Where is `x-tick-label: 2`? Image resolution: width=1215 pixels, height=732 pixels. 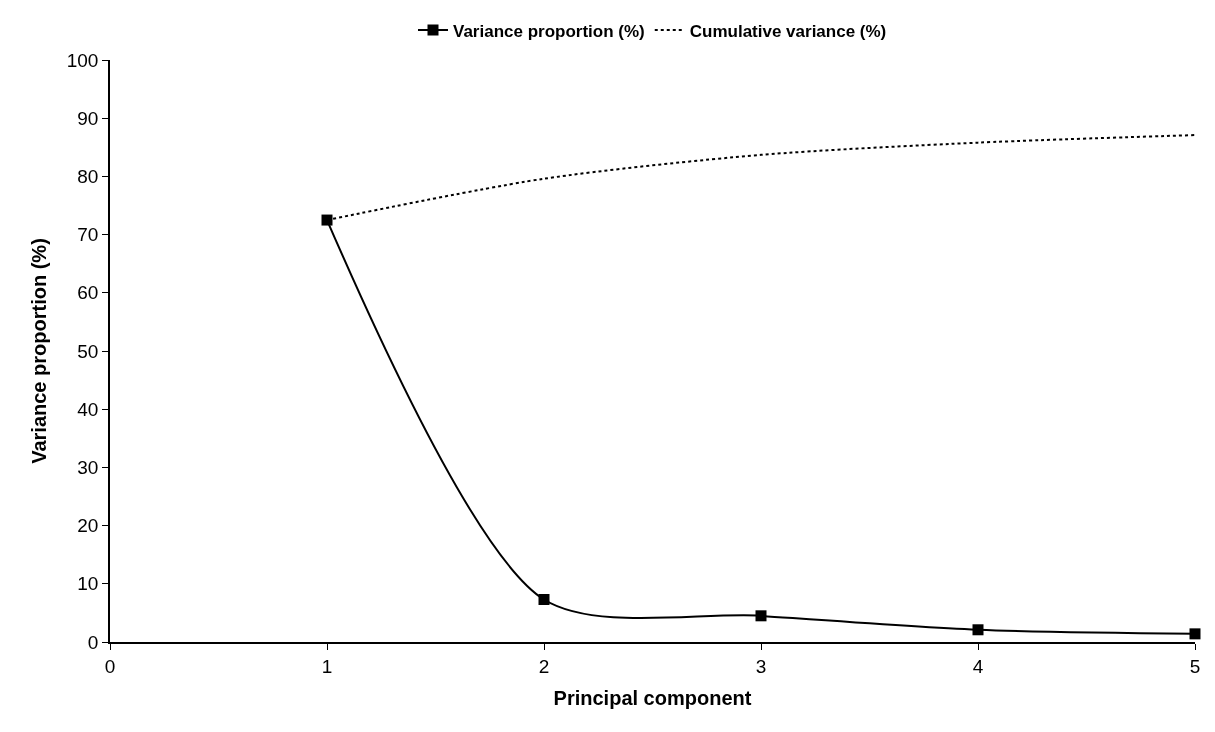 x-tick-label: 2 is located at coordinates (544, 666).